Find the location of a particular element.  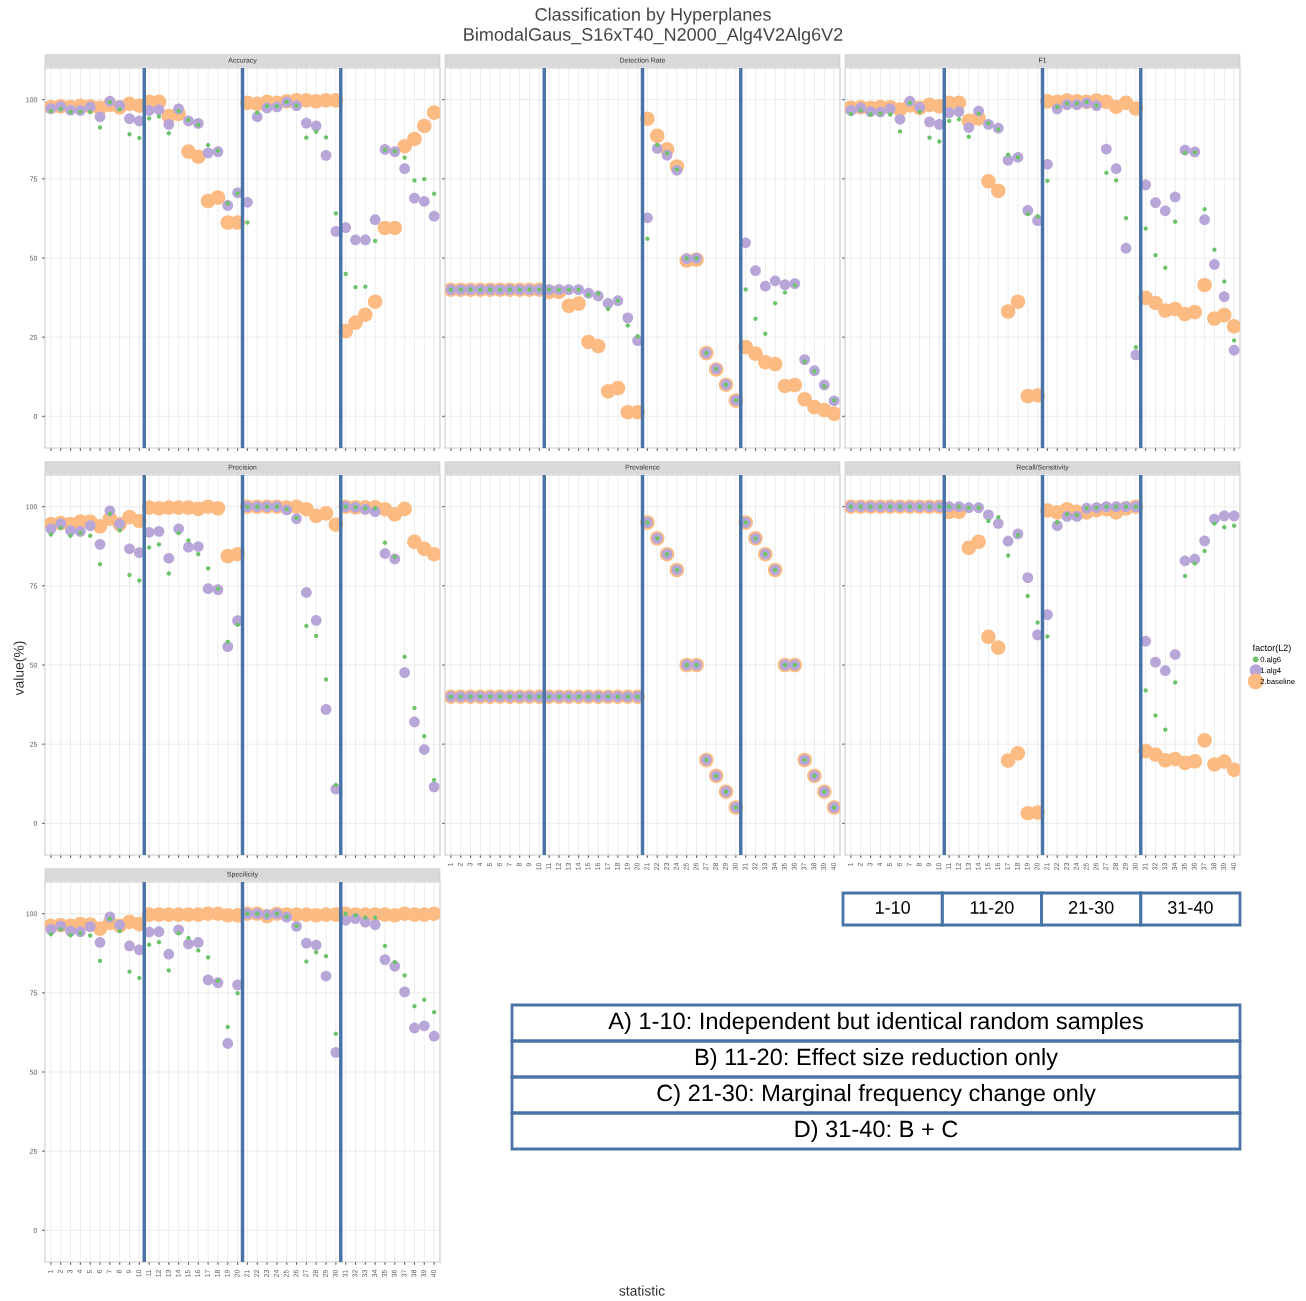

text: value(%) is located at coordinates (20, 668).